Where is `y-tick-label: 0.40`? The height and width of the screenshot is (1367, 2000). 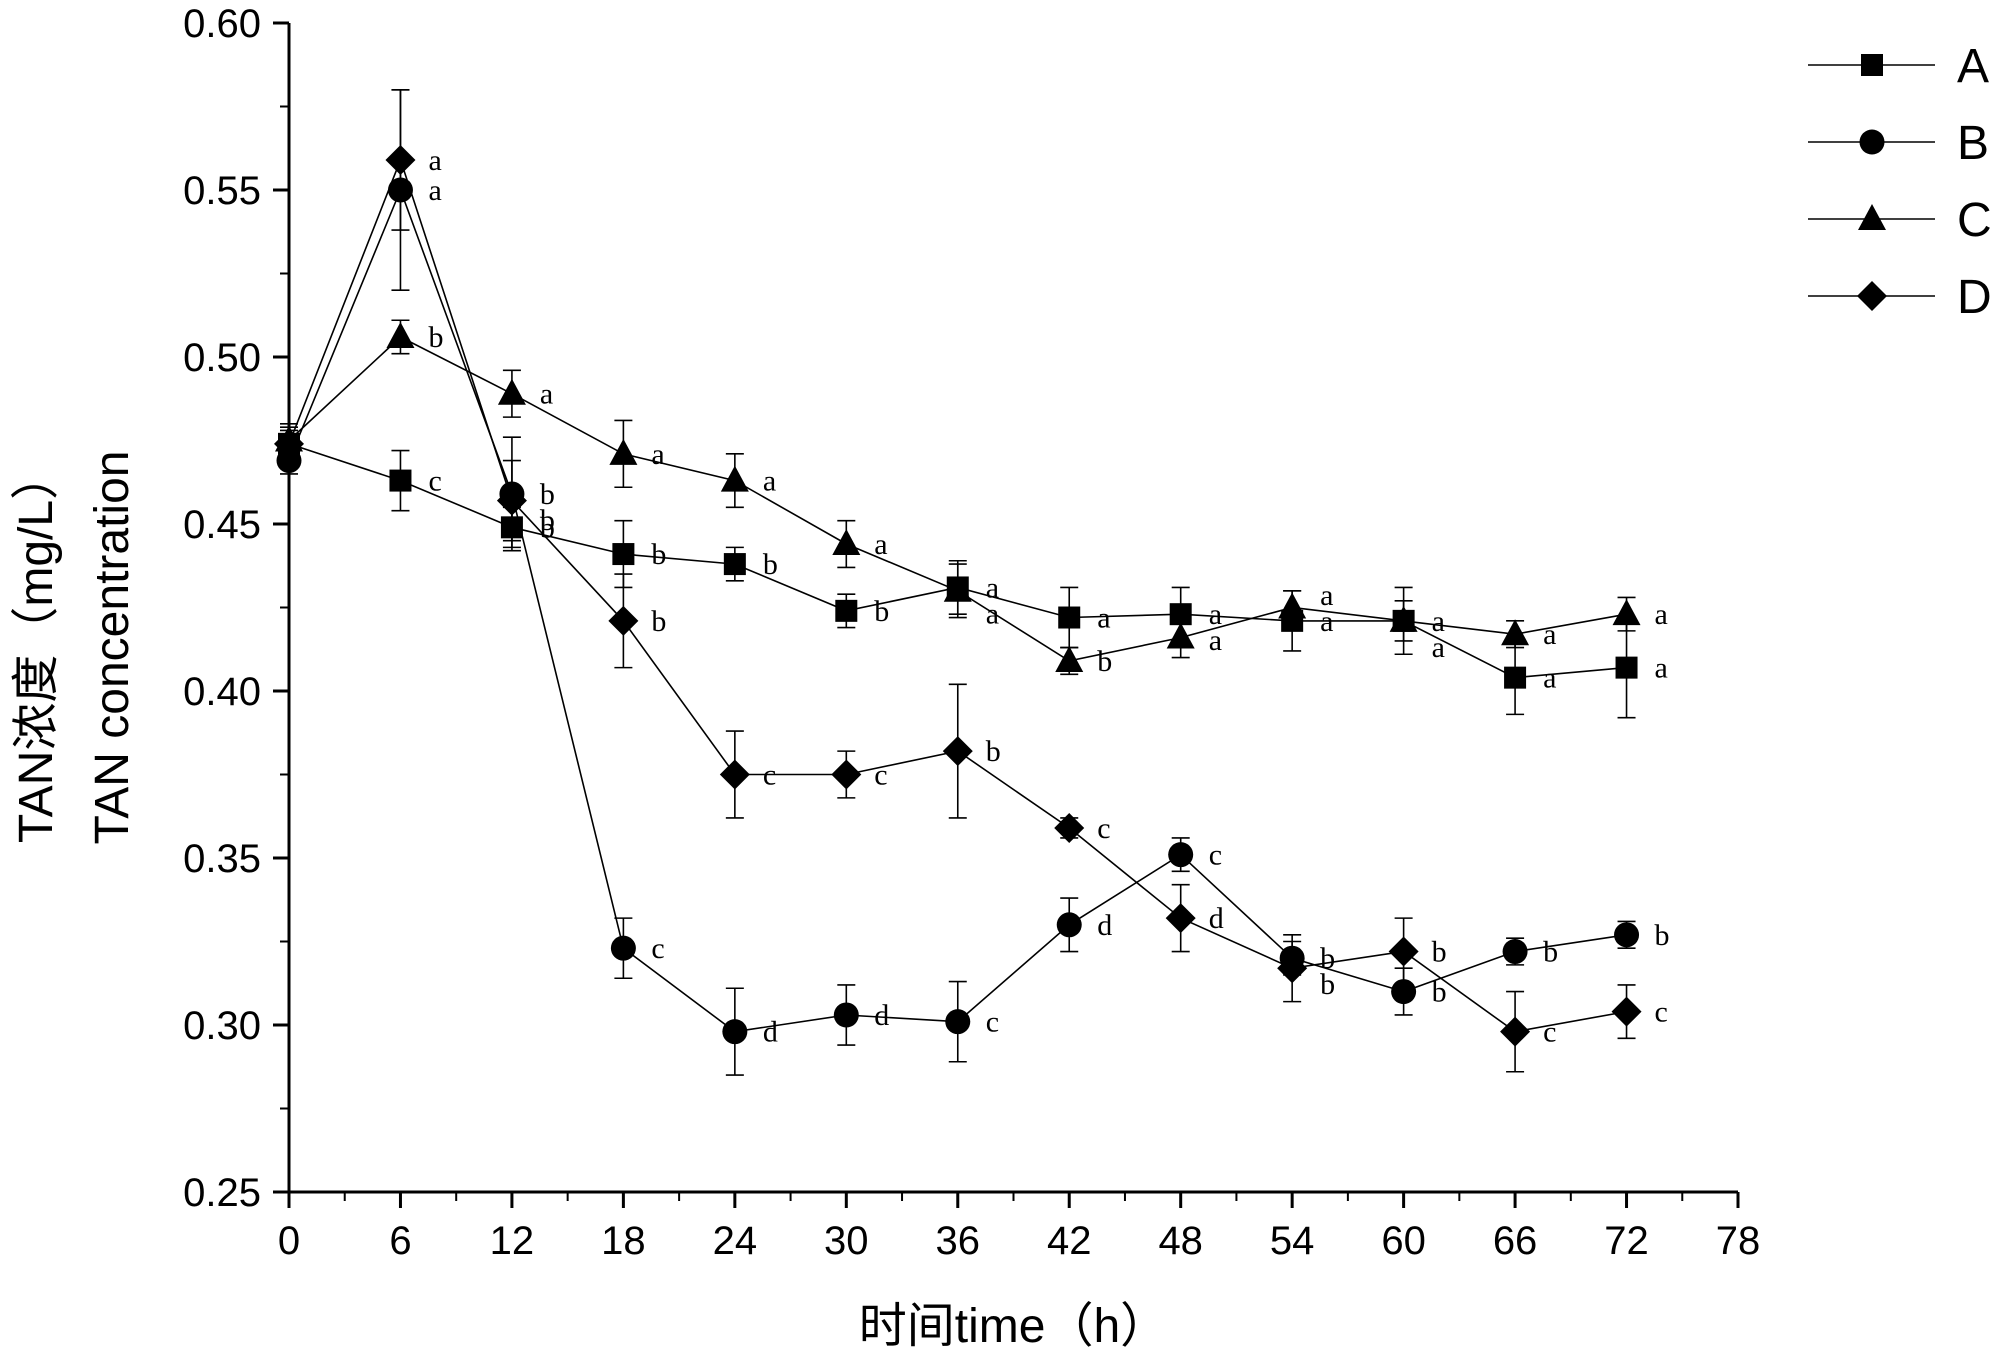
y-tick-label: 0.40 is located at coordinates (222, 692).